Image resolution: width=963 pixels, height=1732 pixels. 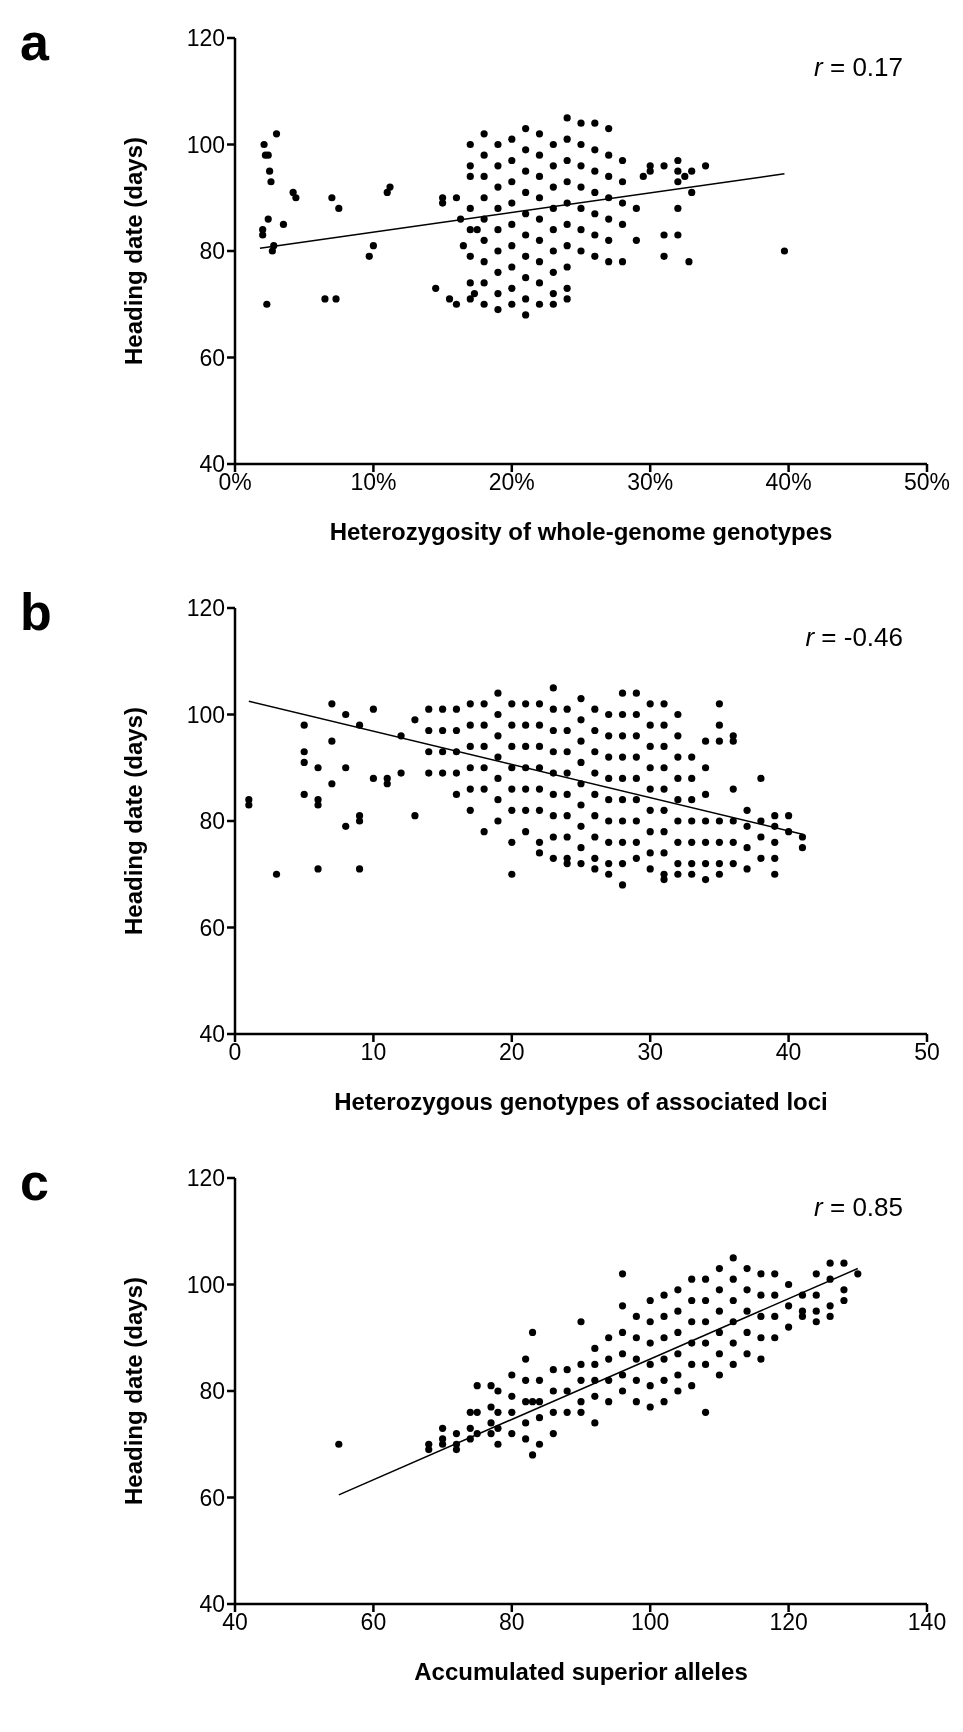 What do you see at coordinates (927, 1052) in the screenshot?
I see `x-tick-label: 50` at bounding box center [927, 1052].